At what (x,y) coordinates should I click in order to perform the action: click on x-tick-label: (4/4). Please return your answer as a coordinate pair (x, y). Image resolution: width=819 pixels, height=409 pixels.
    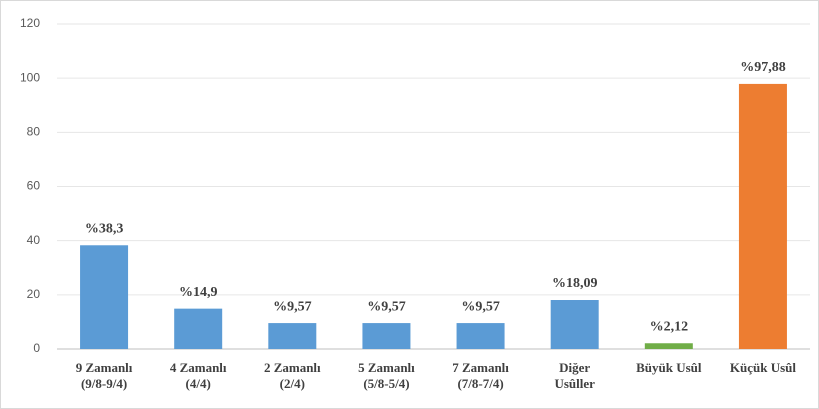
    Looking at the image, I should click on (198, 383).